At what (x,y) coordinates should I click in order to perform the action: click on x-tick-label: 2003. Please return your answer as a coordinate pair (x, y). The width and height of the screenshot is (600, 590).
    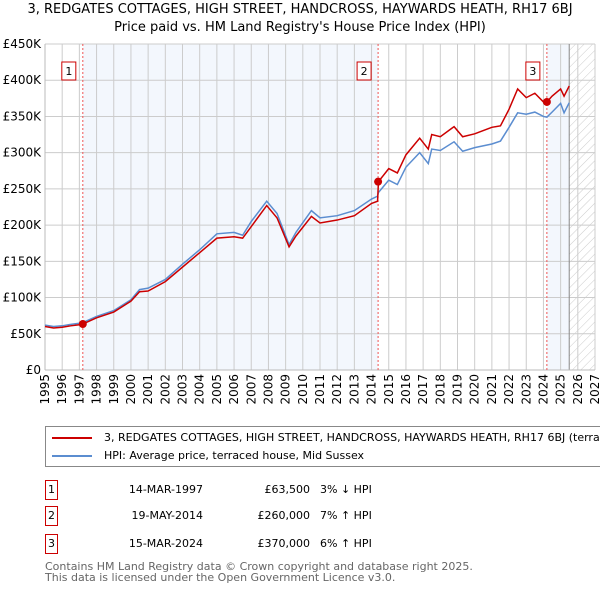
    Looking at the image, I should click on (183, 389).